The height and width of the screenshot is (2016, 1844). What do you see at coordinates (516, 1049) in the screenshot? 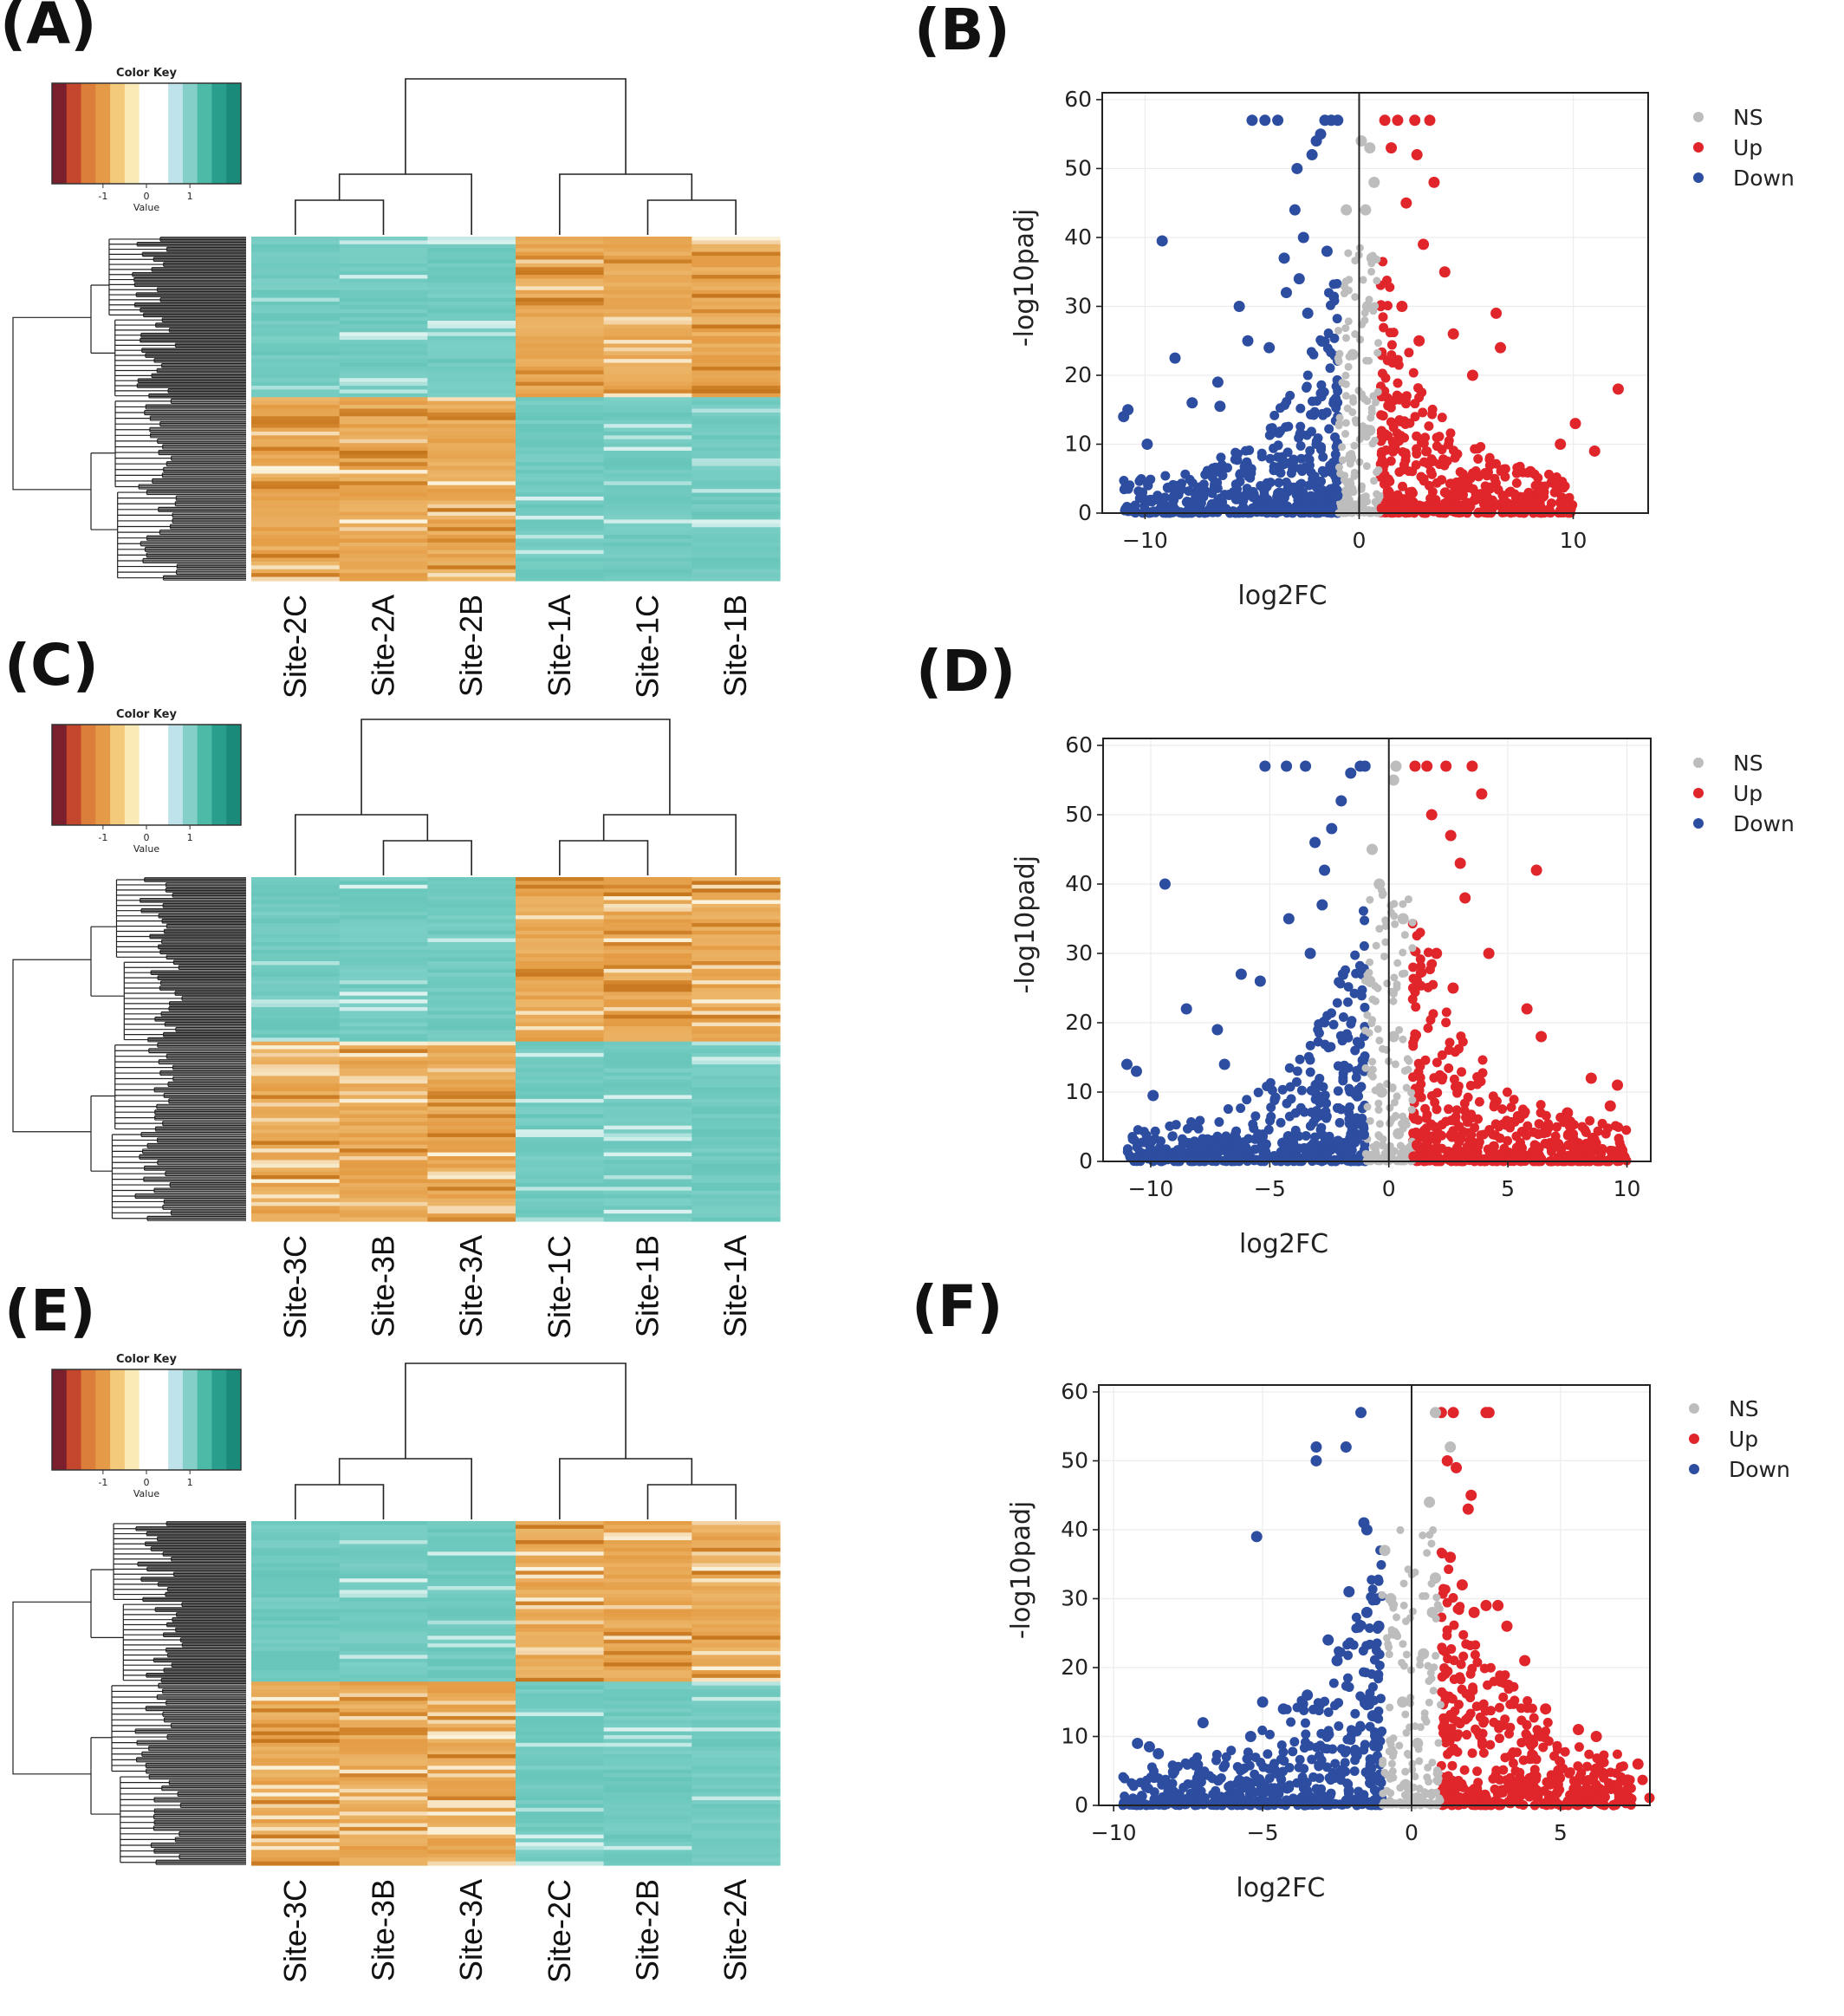
I see `heatmap-cells` at bounding box center [516, 1049].